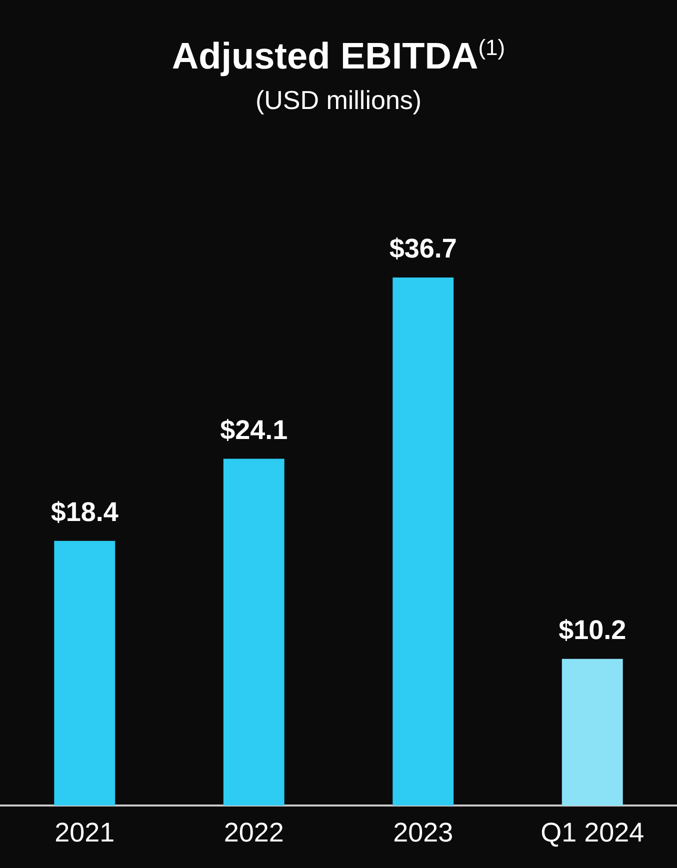 Image resolution: width=677 pixels, height=868 pixels. Describe the element at coordinates (592, 629) in the screenshot. I see `data-label: $10.2` at that location.